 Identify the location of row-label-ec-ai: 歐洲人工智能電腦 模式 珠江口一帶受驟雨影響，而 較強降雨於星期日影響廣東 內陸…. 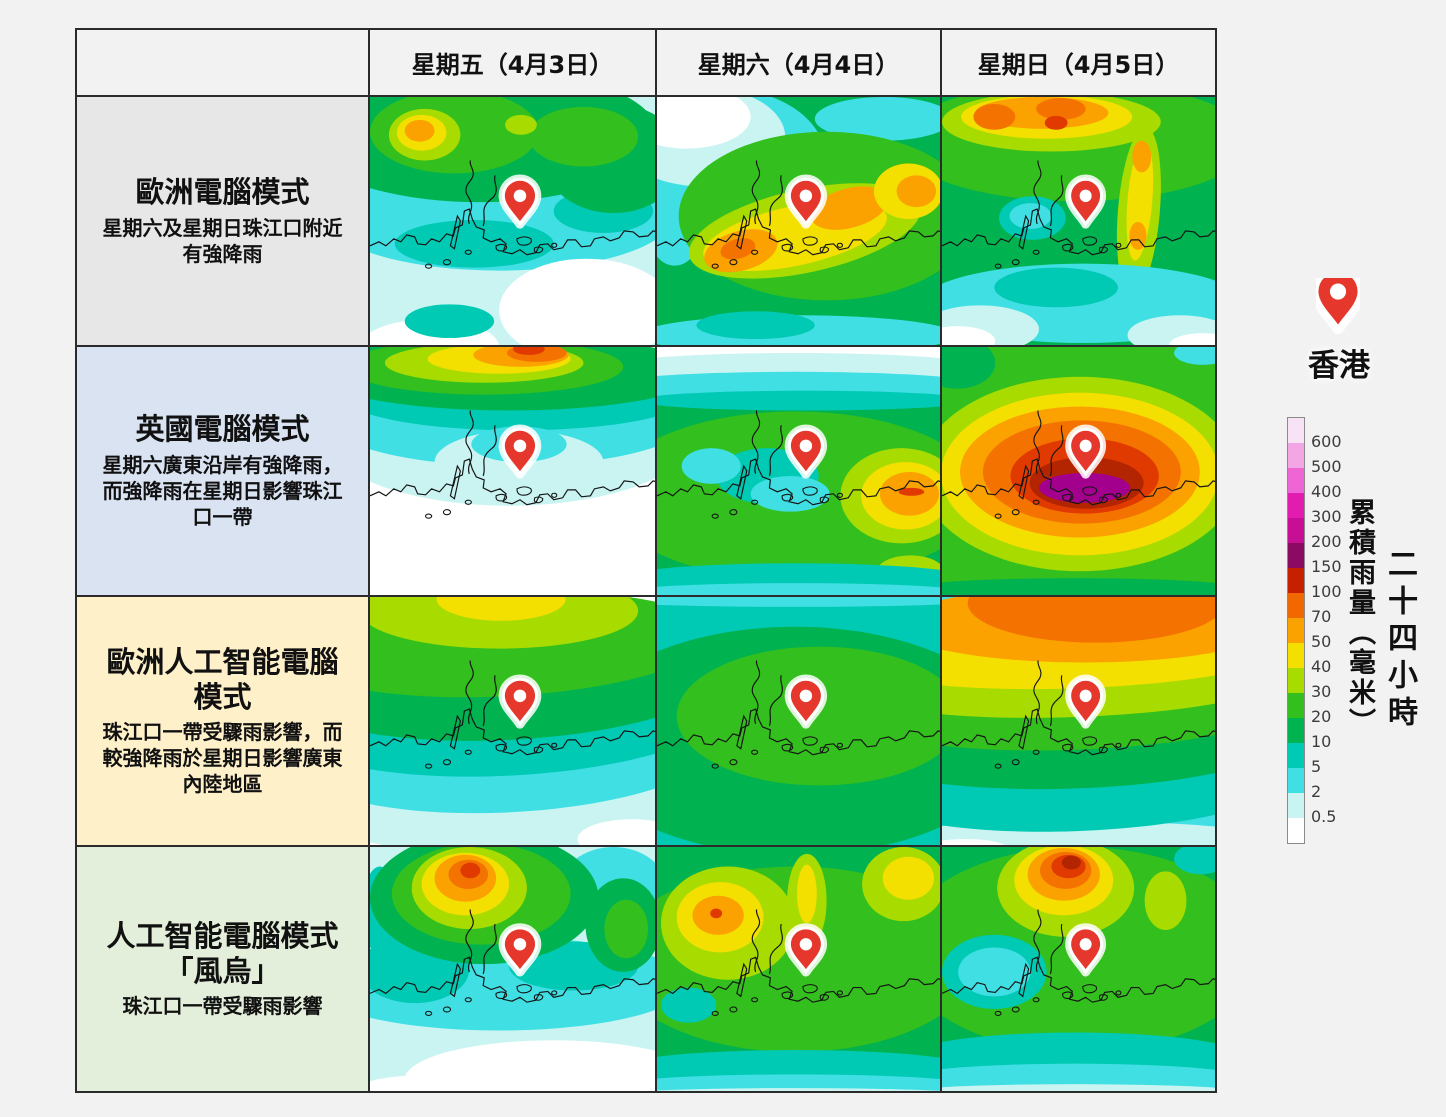
(223, 722).